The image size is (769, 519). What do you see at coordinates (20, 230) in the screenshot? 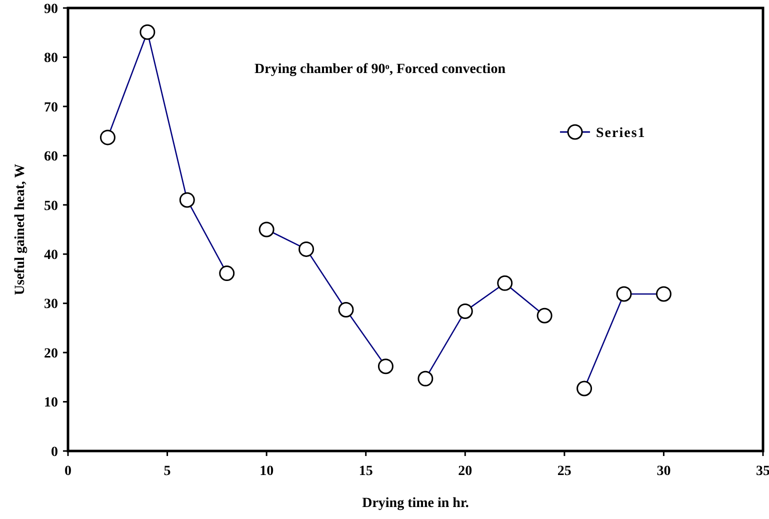
I see `y-axis-title: Useful gained heat, W` at bounding box center [20, 230].